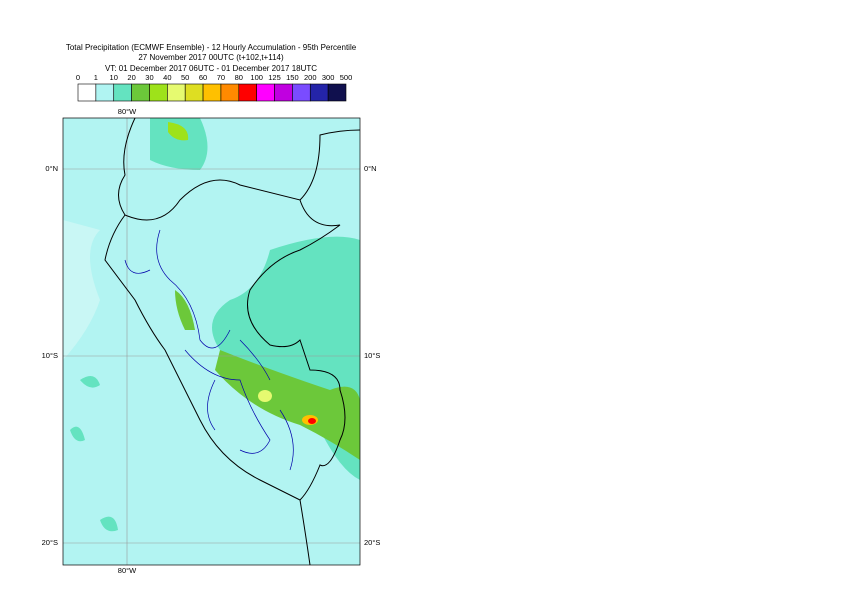  What do you see at coordinates (81, 239) in the screenshot?
I see `sea-area` at bounding box center [81, 239].